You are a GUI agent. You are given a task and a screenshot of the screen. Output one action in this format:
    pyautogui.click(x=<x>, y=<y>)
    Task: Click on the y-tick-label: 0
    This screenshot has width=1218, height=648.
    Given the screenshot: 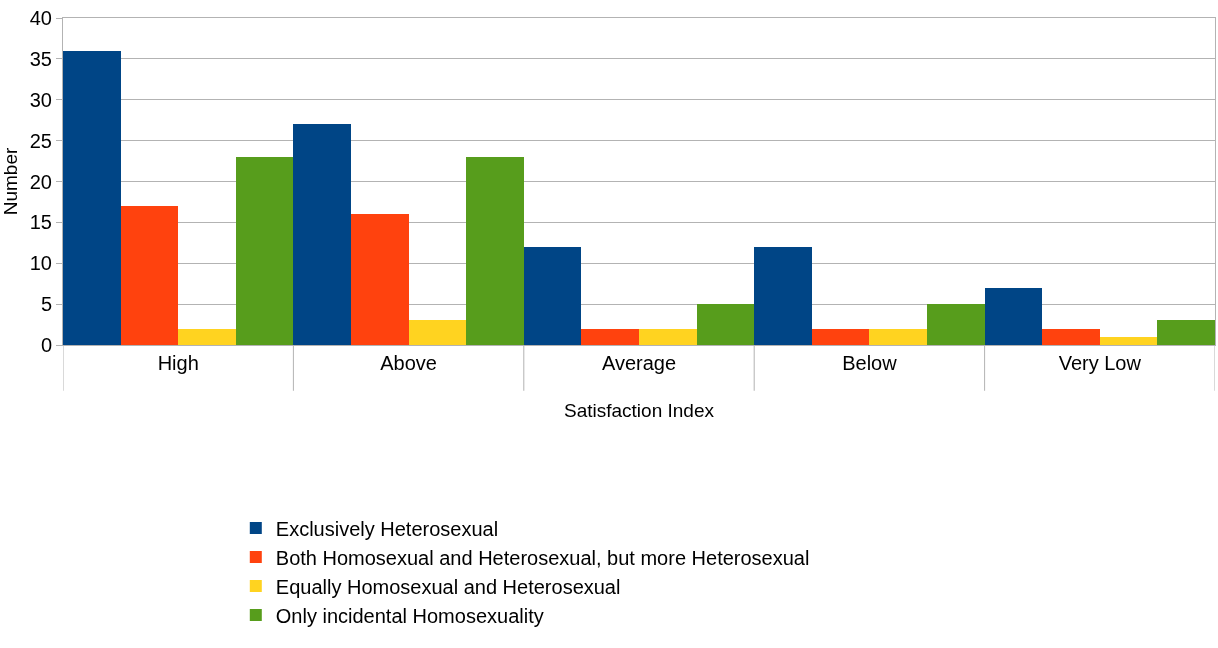 What is the action you would take?
    pyautogui.click(x=46, y=345)
    